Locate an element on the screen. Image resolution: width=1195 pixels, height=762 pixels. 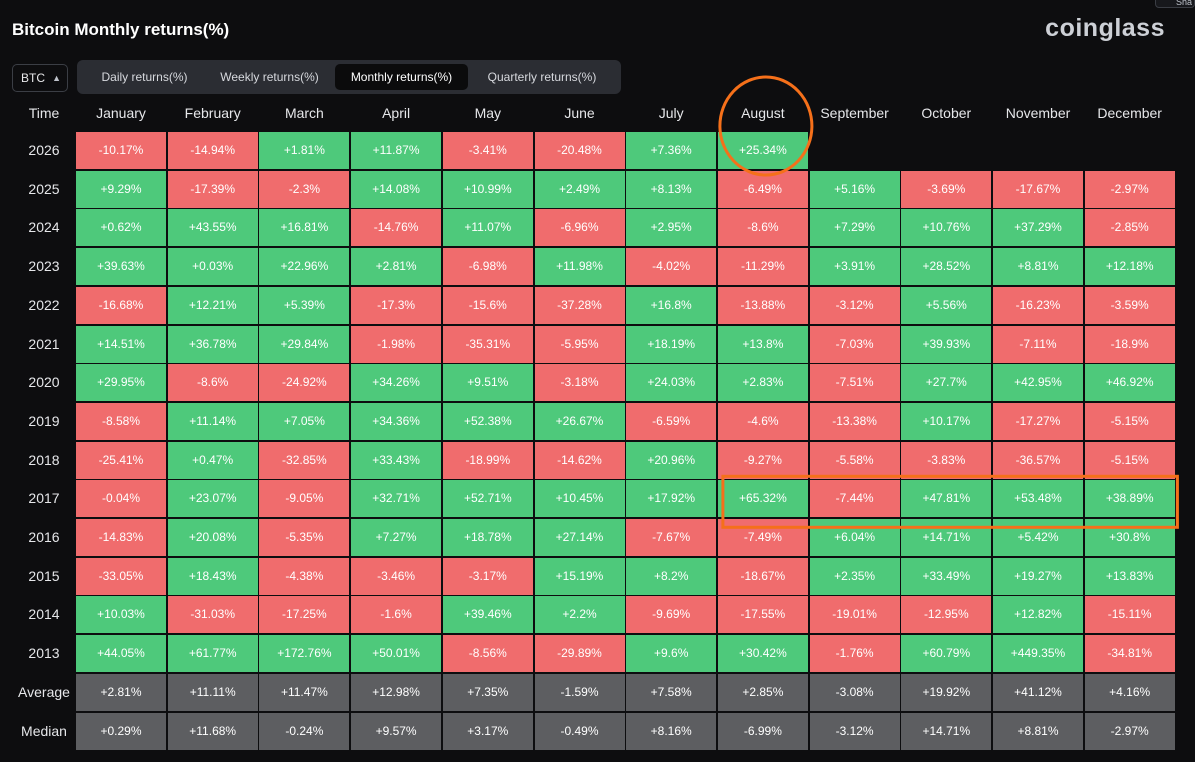
return-cell: -1.76% is located at coordinates (854, 654).